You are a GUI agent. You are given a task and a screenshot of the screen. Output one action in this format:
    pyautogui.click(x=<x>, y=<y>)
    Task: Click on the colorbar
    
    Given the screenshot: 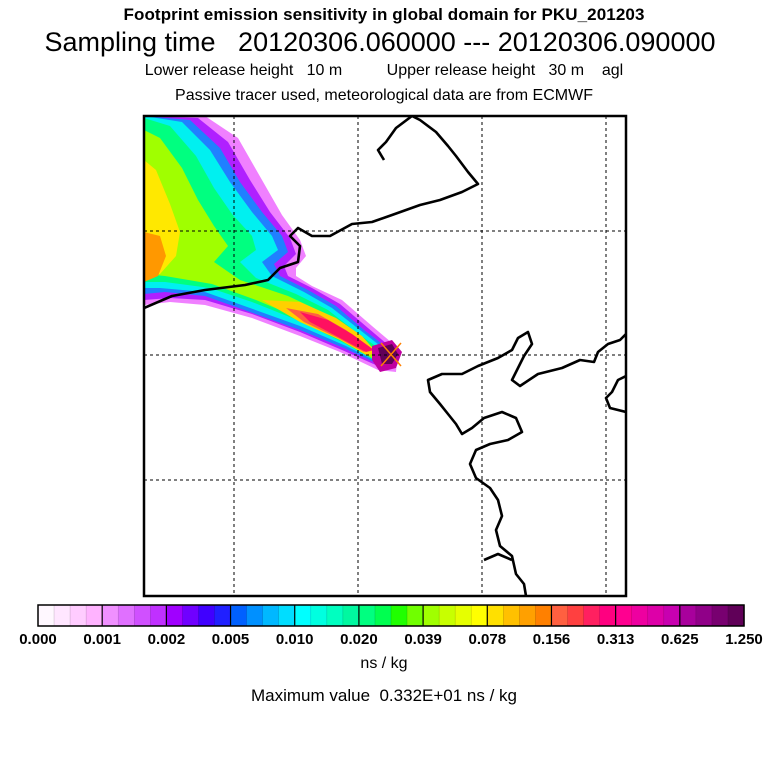 What is the action you would take?
    pyautogui.click(x=391, y=615)
    